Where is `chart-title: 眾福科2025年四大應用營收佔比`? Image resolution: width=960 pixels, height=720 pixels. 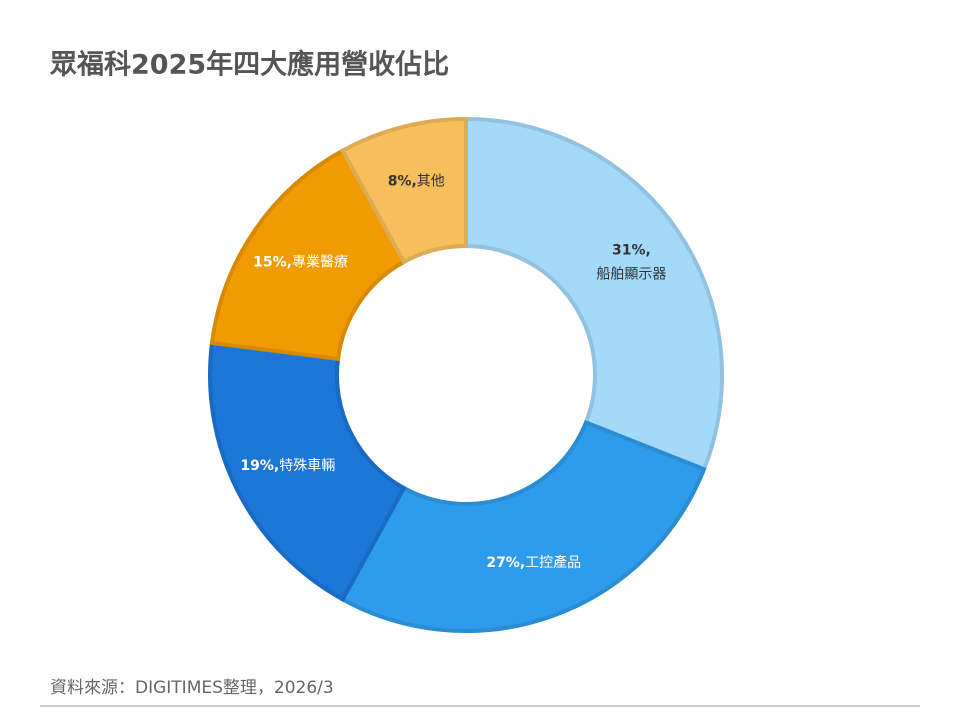 chart-title: 眾福科2025年四大應用營收佔比 is located at coordinates (249, 65).